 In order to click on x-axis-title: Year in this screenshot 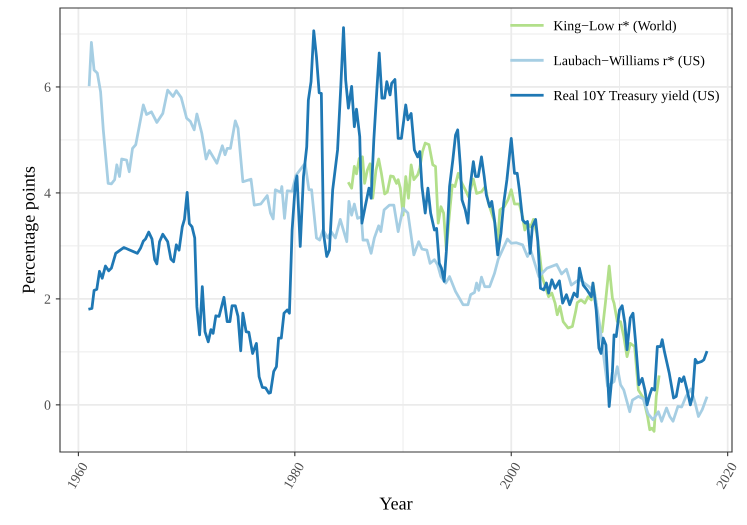, I will do `click(396, 504)`.